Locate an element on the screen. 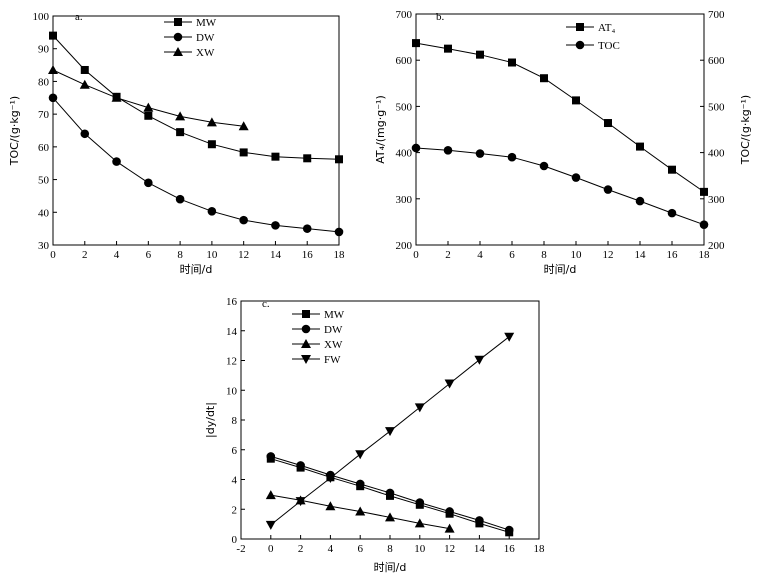  y-right-tick-label: 400 is located at coordinates (716, 154).